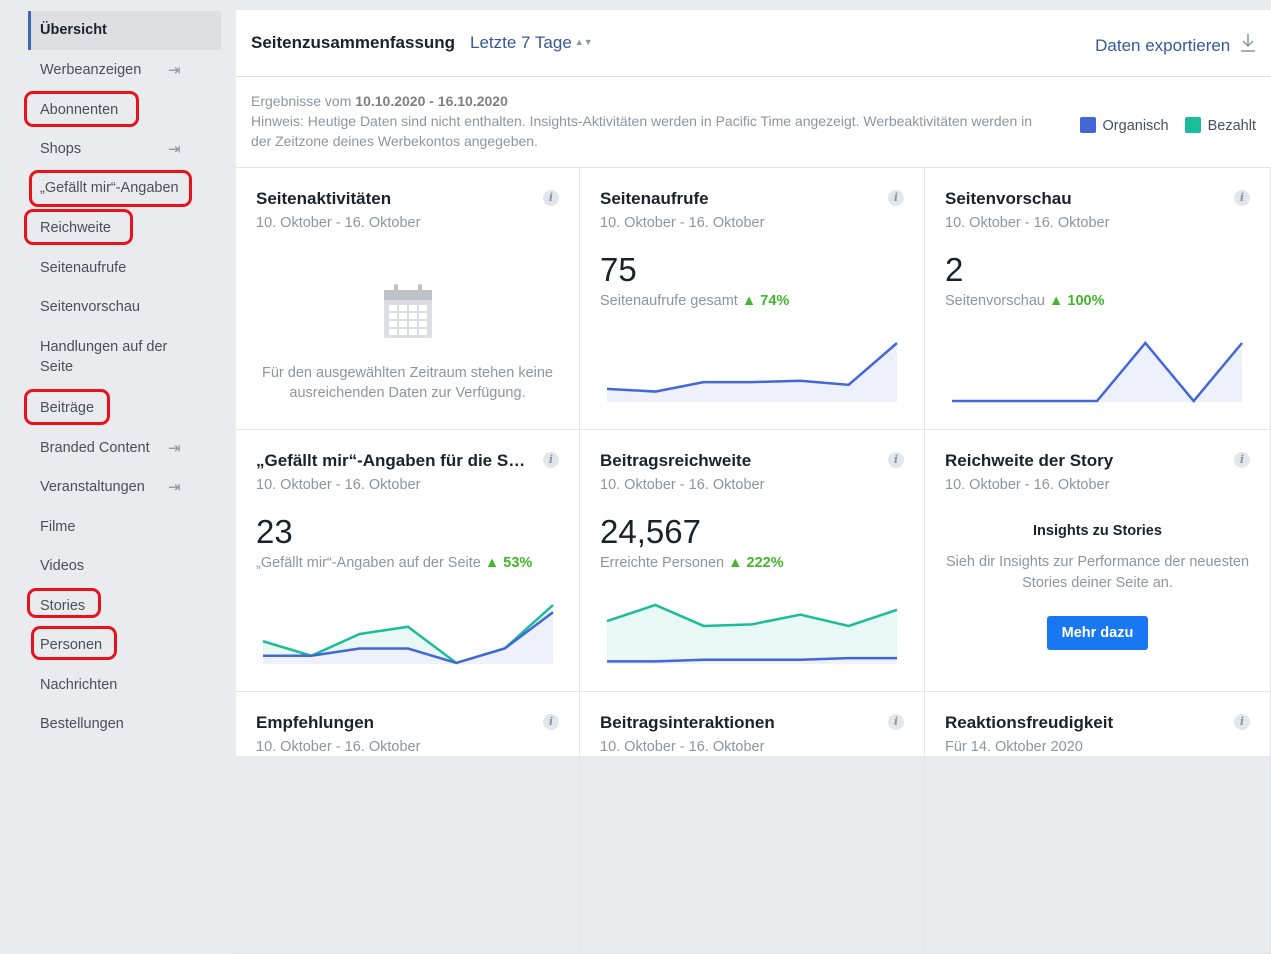 This screenshot has height=954, width=1271. I want to click on date-range-label: Letzte 7 Tage, so click(521, 42).